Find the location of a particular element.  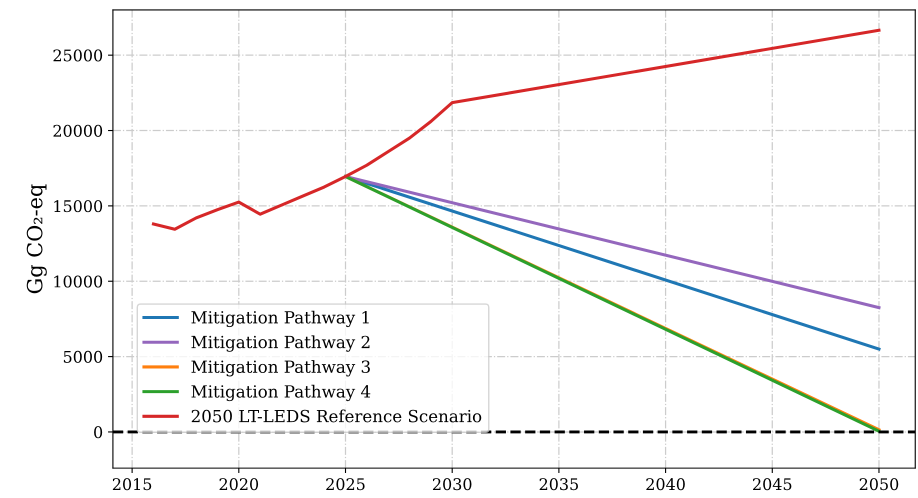

legend-label: Mitigation Pathway 4 is located at coordinates (280, 393).